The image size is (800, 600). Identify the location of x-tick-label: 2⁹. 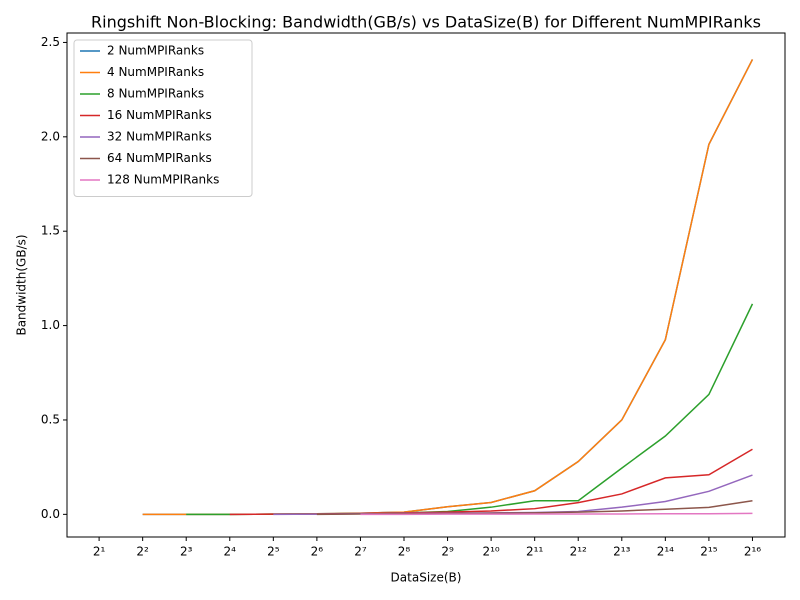
(447, 552).